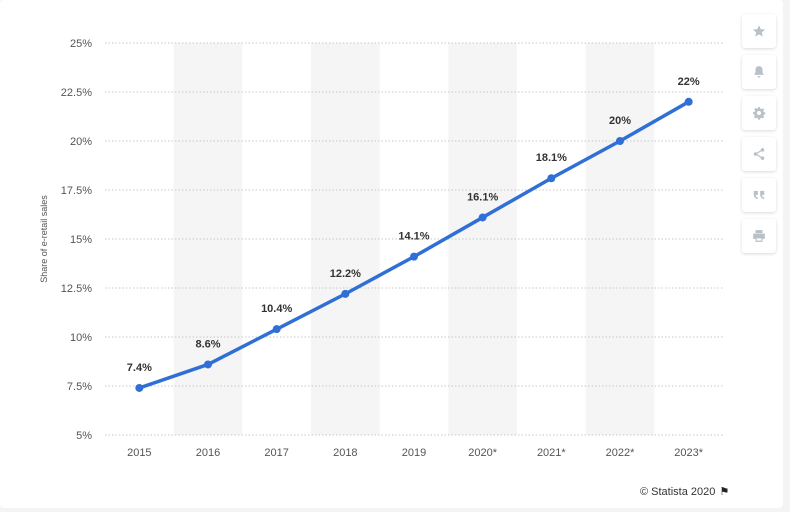 The image size is (790, 512). I want to click on settings-button, so click(759, 113).